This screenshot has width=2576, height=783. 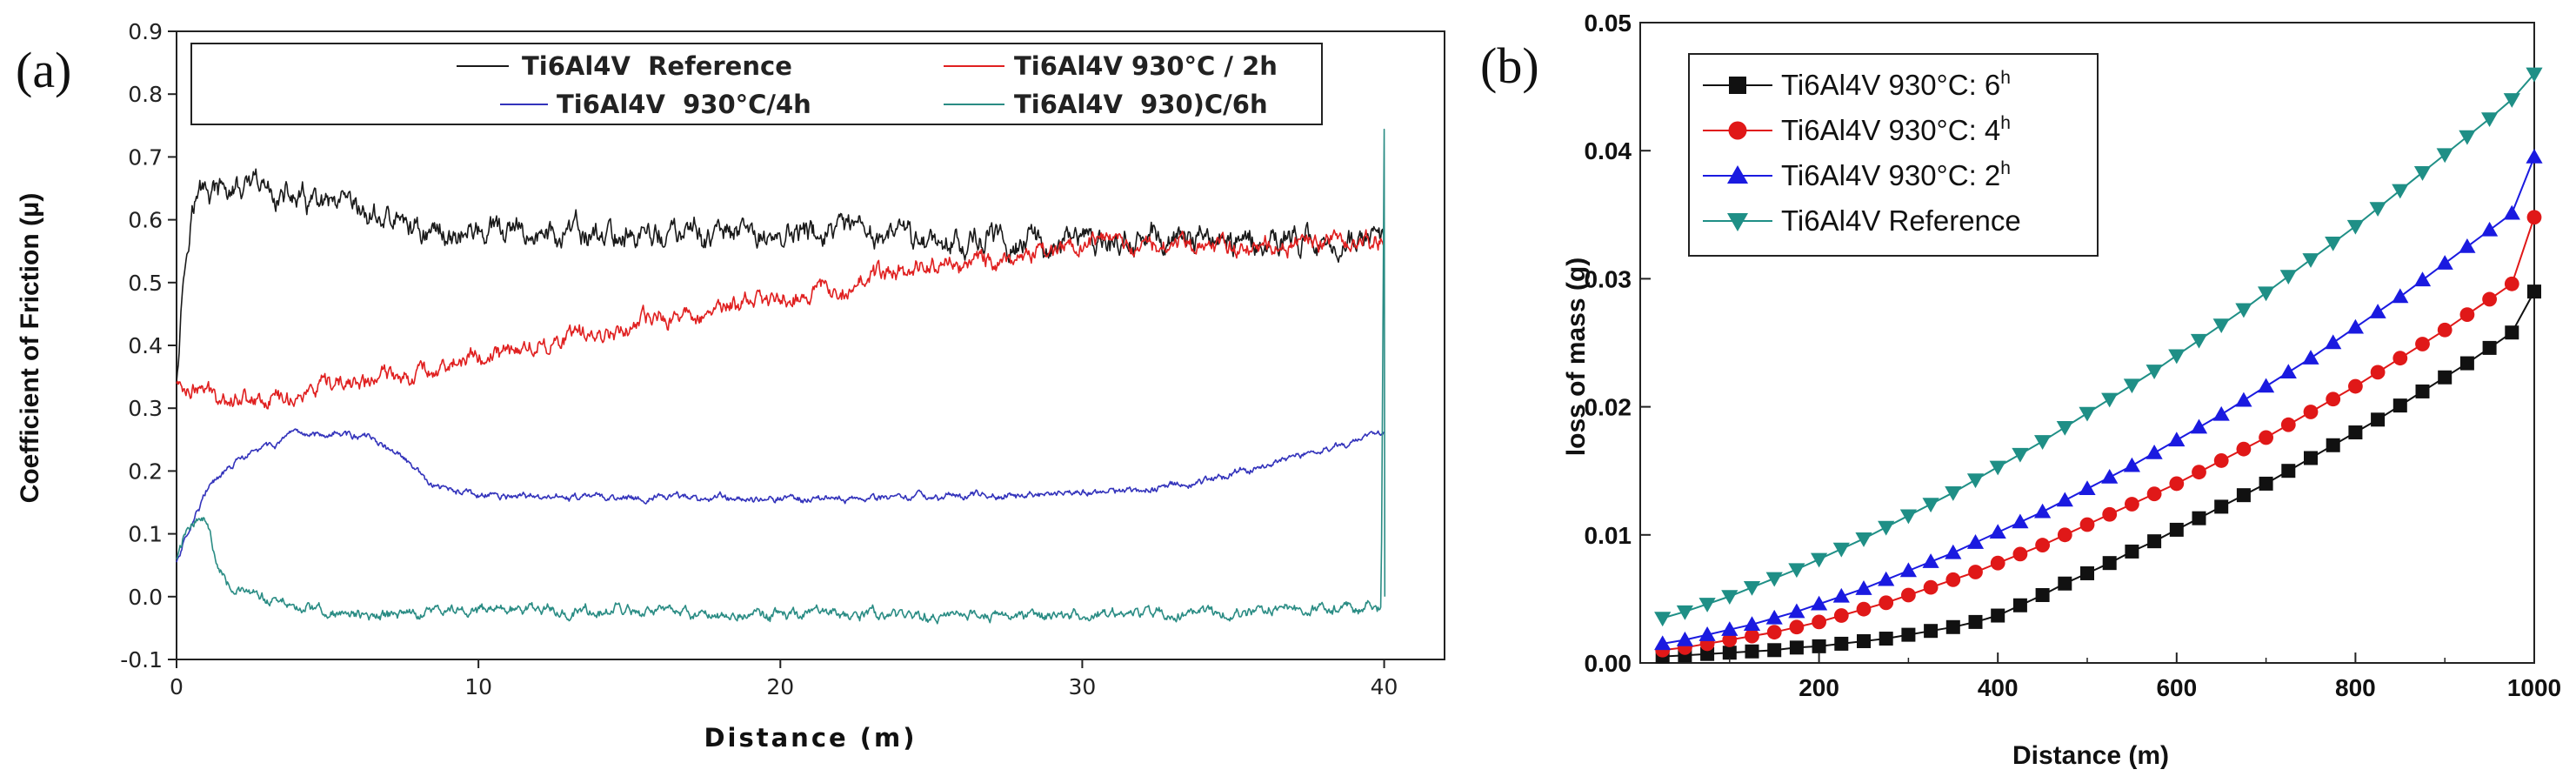 I want to click on panel-b-y-axis: 0.00 0.01 0.02 0.03 0.04 0.05, so click(x=1618, y=343).